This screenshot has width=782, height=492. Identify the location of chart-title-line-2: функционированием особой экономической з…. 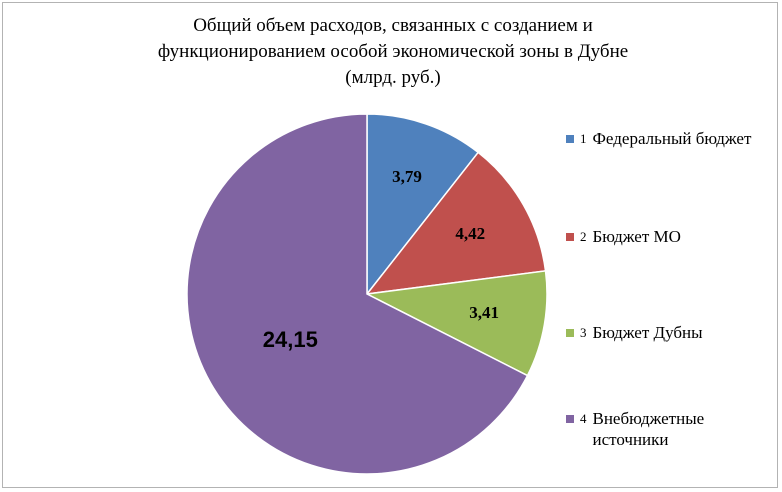
(393, 51).